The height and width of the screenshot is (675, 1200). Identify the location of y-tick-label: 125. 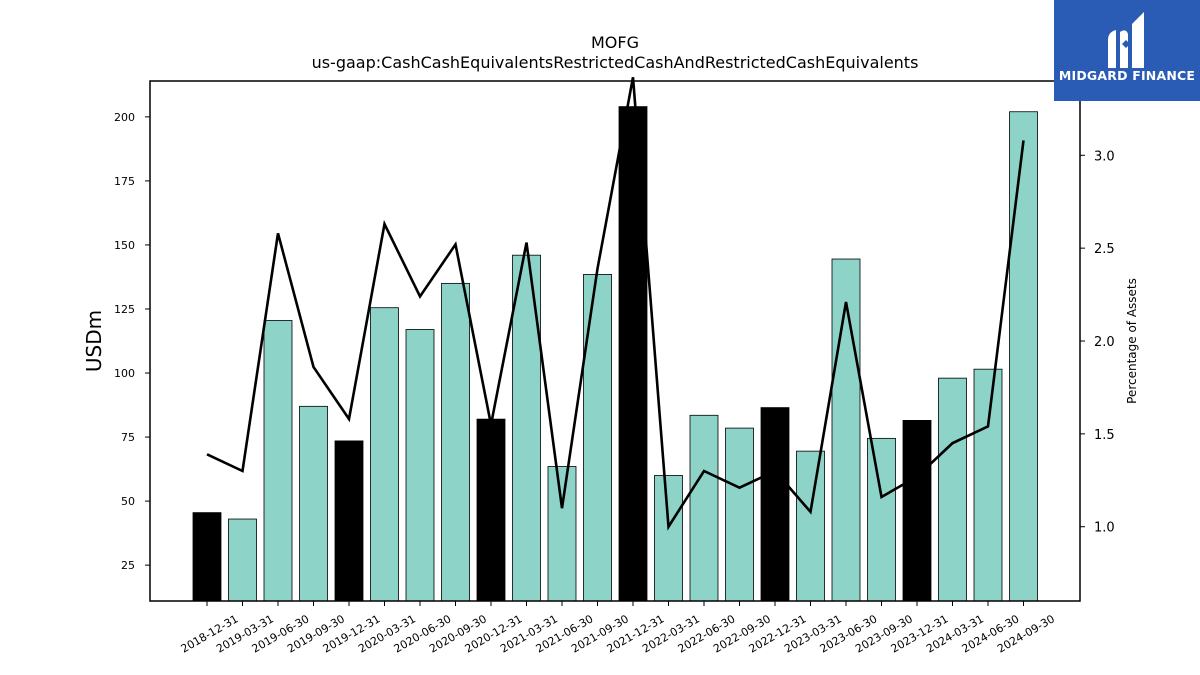
(124, 309).